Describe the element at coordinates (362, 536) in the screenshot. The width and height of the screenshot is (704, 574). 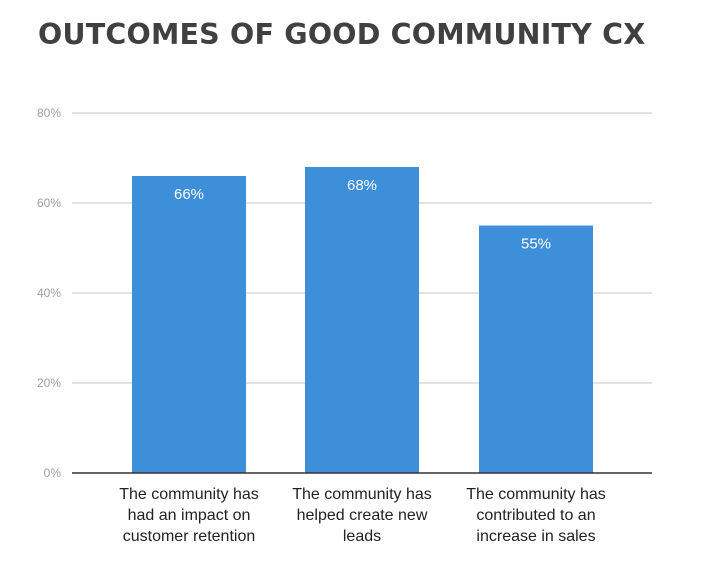
I see `x-category-label-line: leads` at that location.